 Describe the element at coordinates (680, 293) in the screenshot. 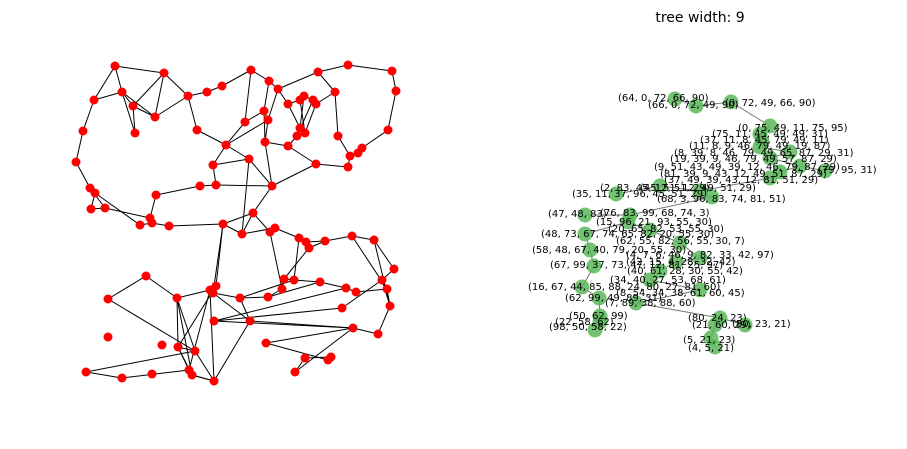

I see `tree-bag-label: (8, 54, 34, 38, 61, 60, 45)` at that location.